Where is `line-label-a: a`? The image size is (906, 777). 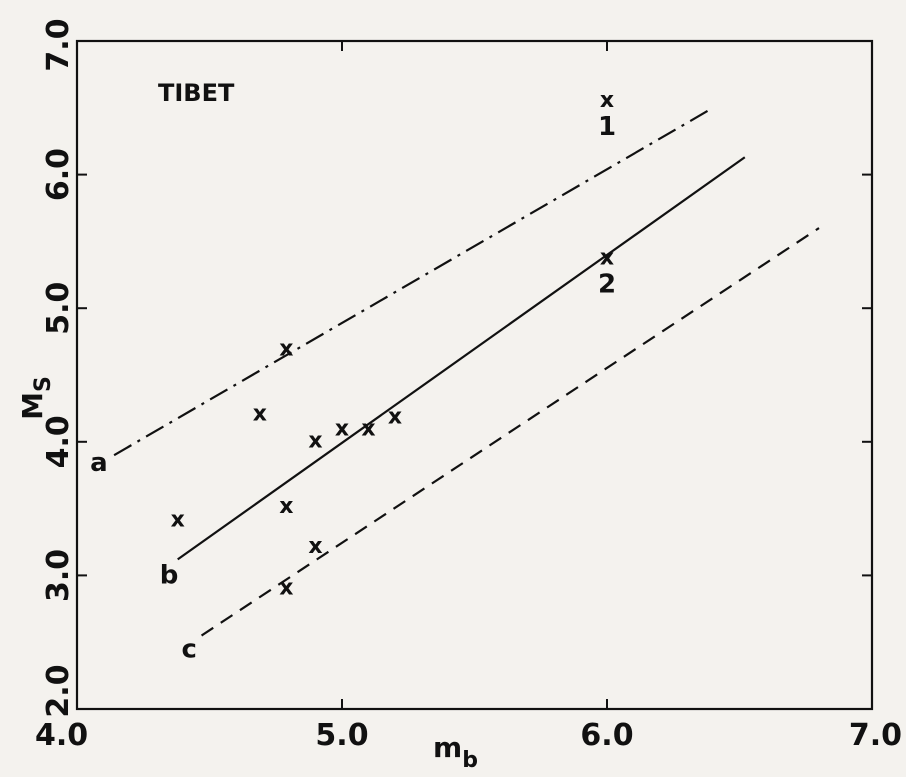 line-label-a: a is located at coordinates (99, 463).